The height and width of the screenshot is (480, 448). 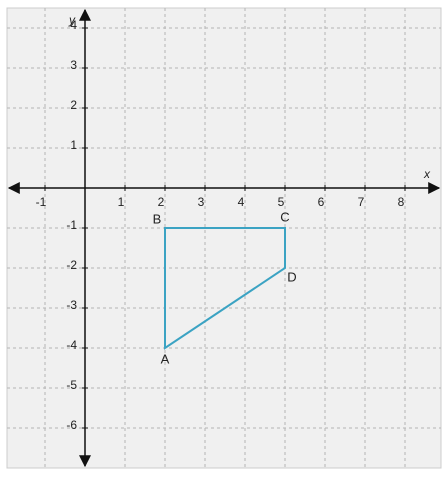 I want to click on x-tick-label: 5, so click(x=281, y=202).